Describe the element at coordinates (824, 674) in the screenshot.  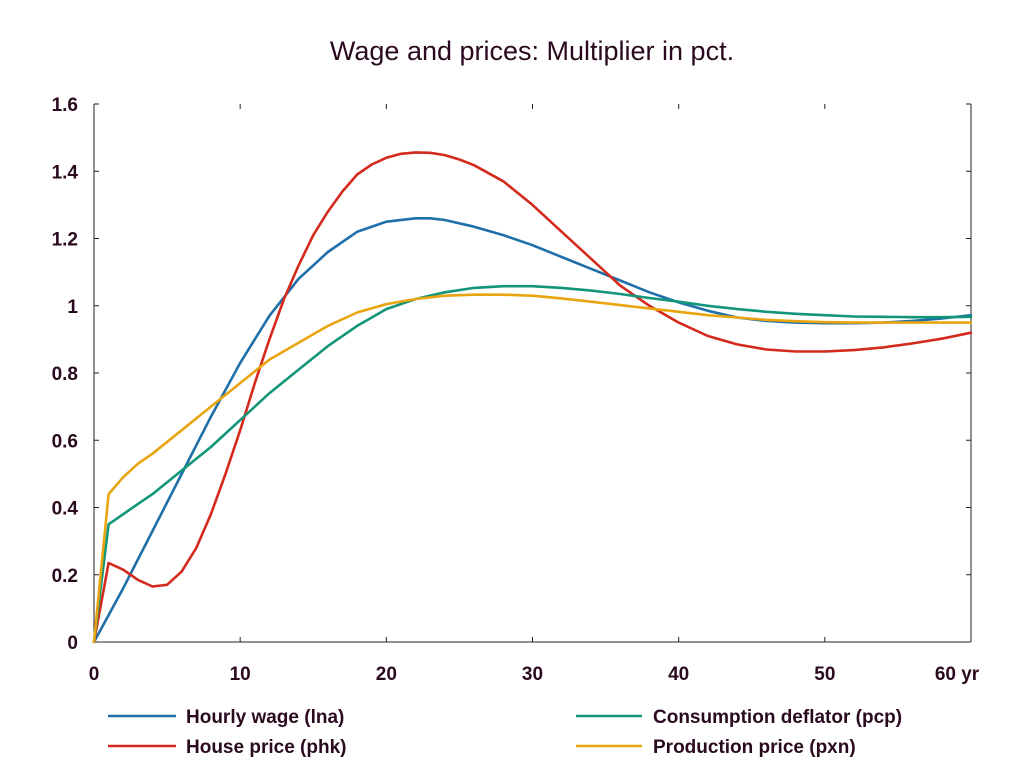
I see `x-tick-label: 50` at that location.